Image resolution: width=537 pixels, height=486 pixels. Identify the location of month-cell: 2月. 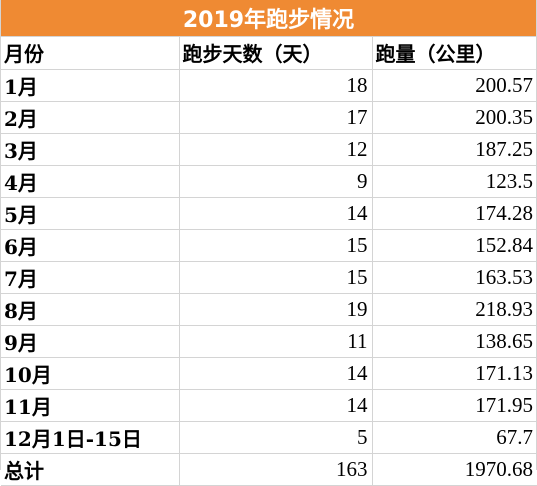
(90, 117).